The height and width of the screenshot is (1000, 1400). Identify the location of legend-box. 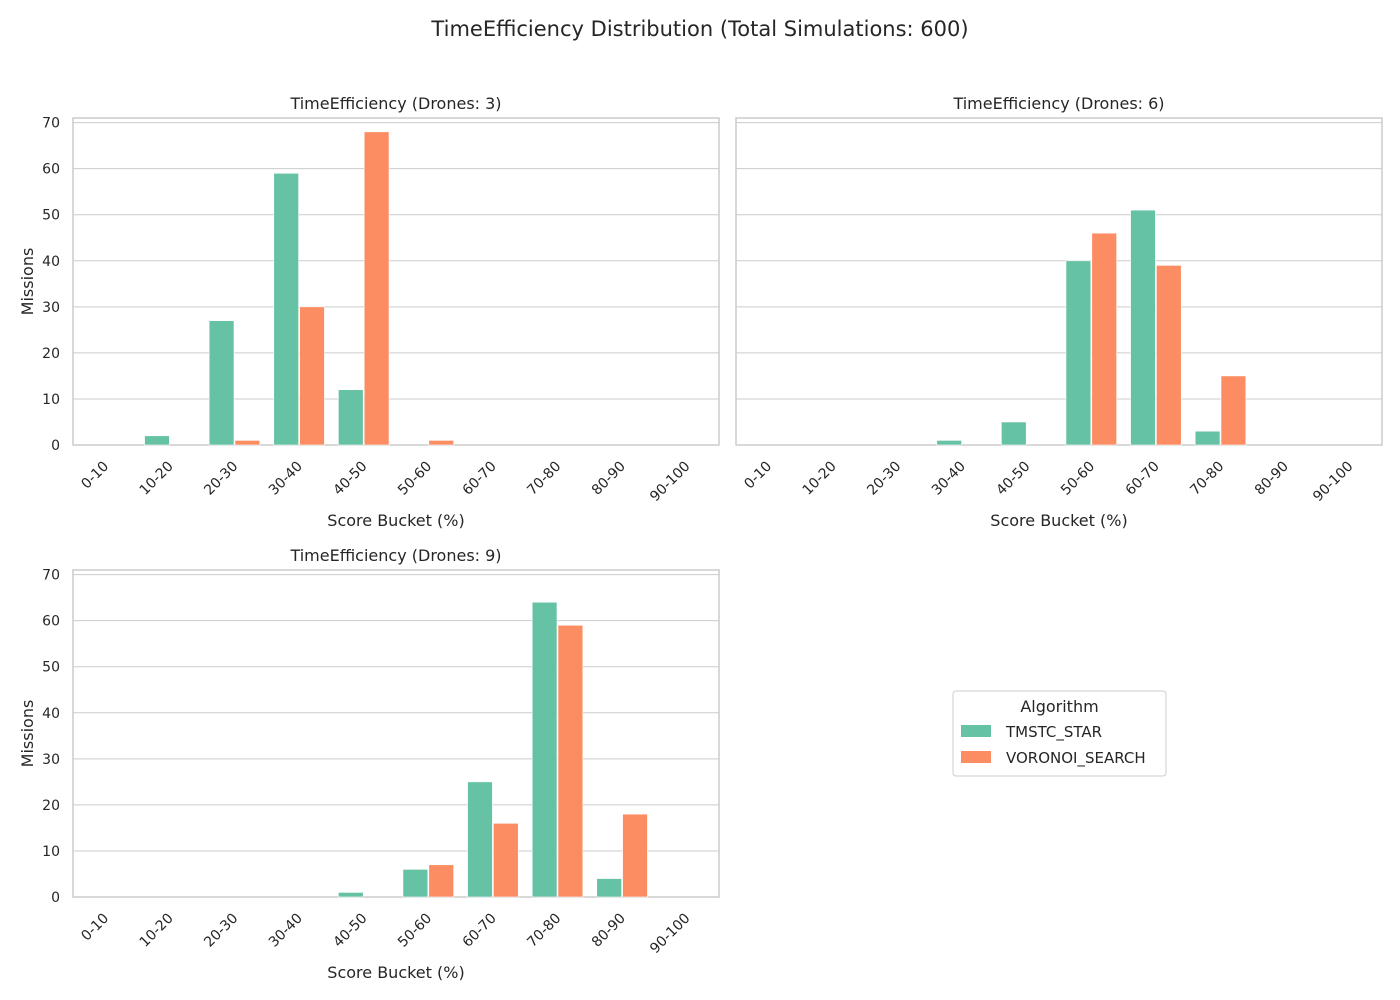
(1059, 733).